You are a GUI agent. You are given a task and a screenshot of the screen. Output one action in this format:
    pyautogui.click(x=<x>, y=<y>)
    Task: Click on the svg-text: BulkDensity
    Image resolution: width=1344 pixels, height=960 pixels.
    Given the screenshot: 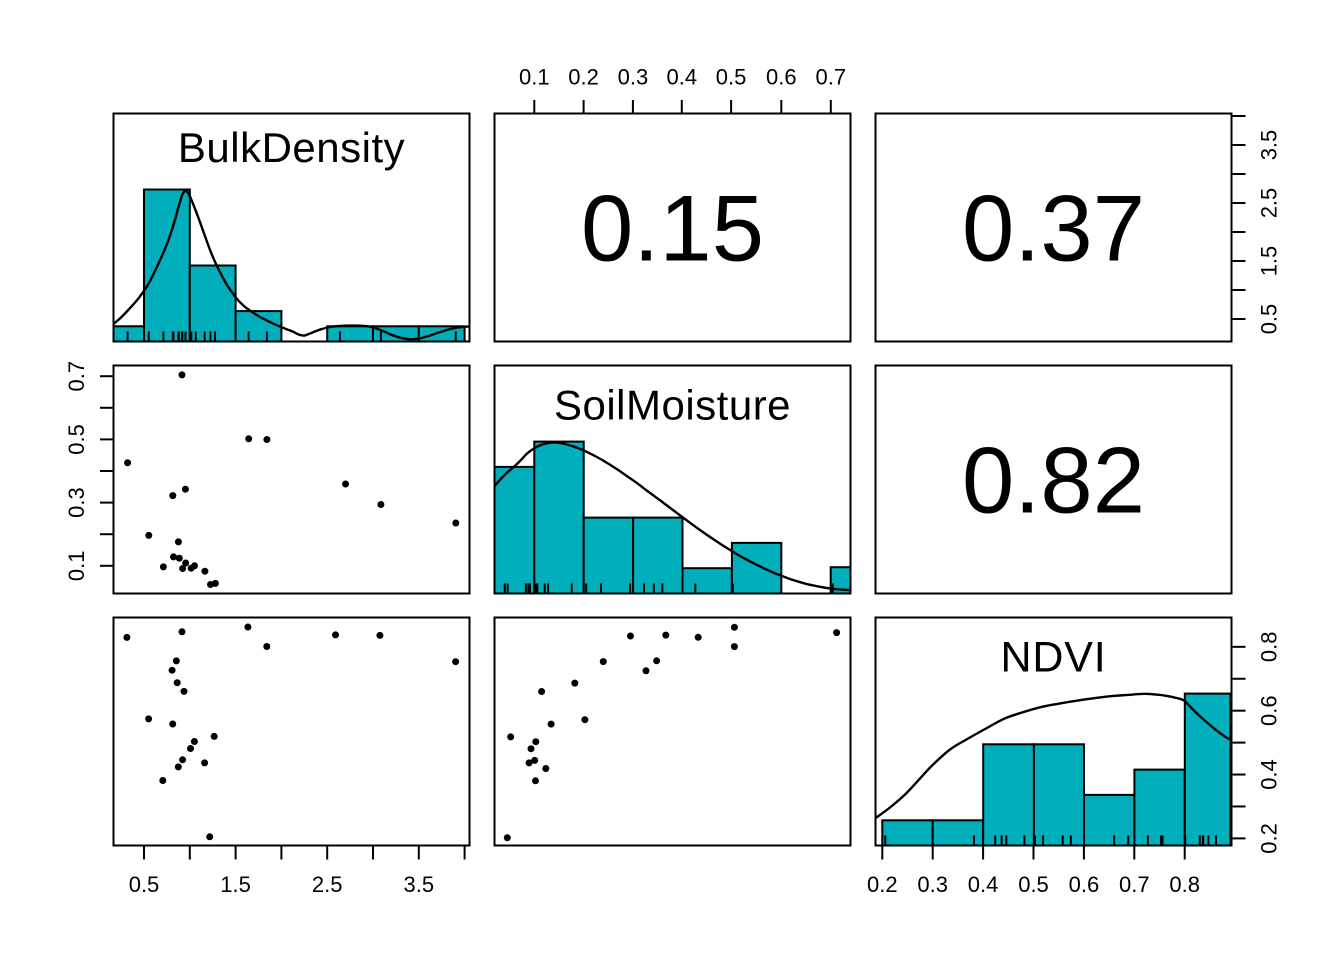 What is the action you would take?
    pyautogui.click(x=291, y=147)
    